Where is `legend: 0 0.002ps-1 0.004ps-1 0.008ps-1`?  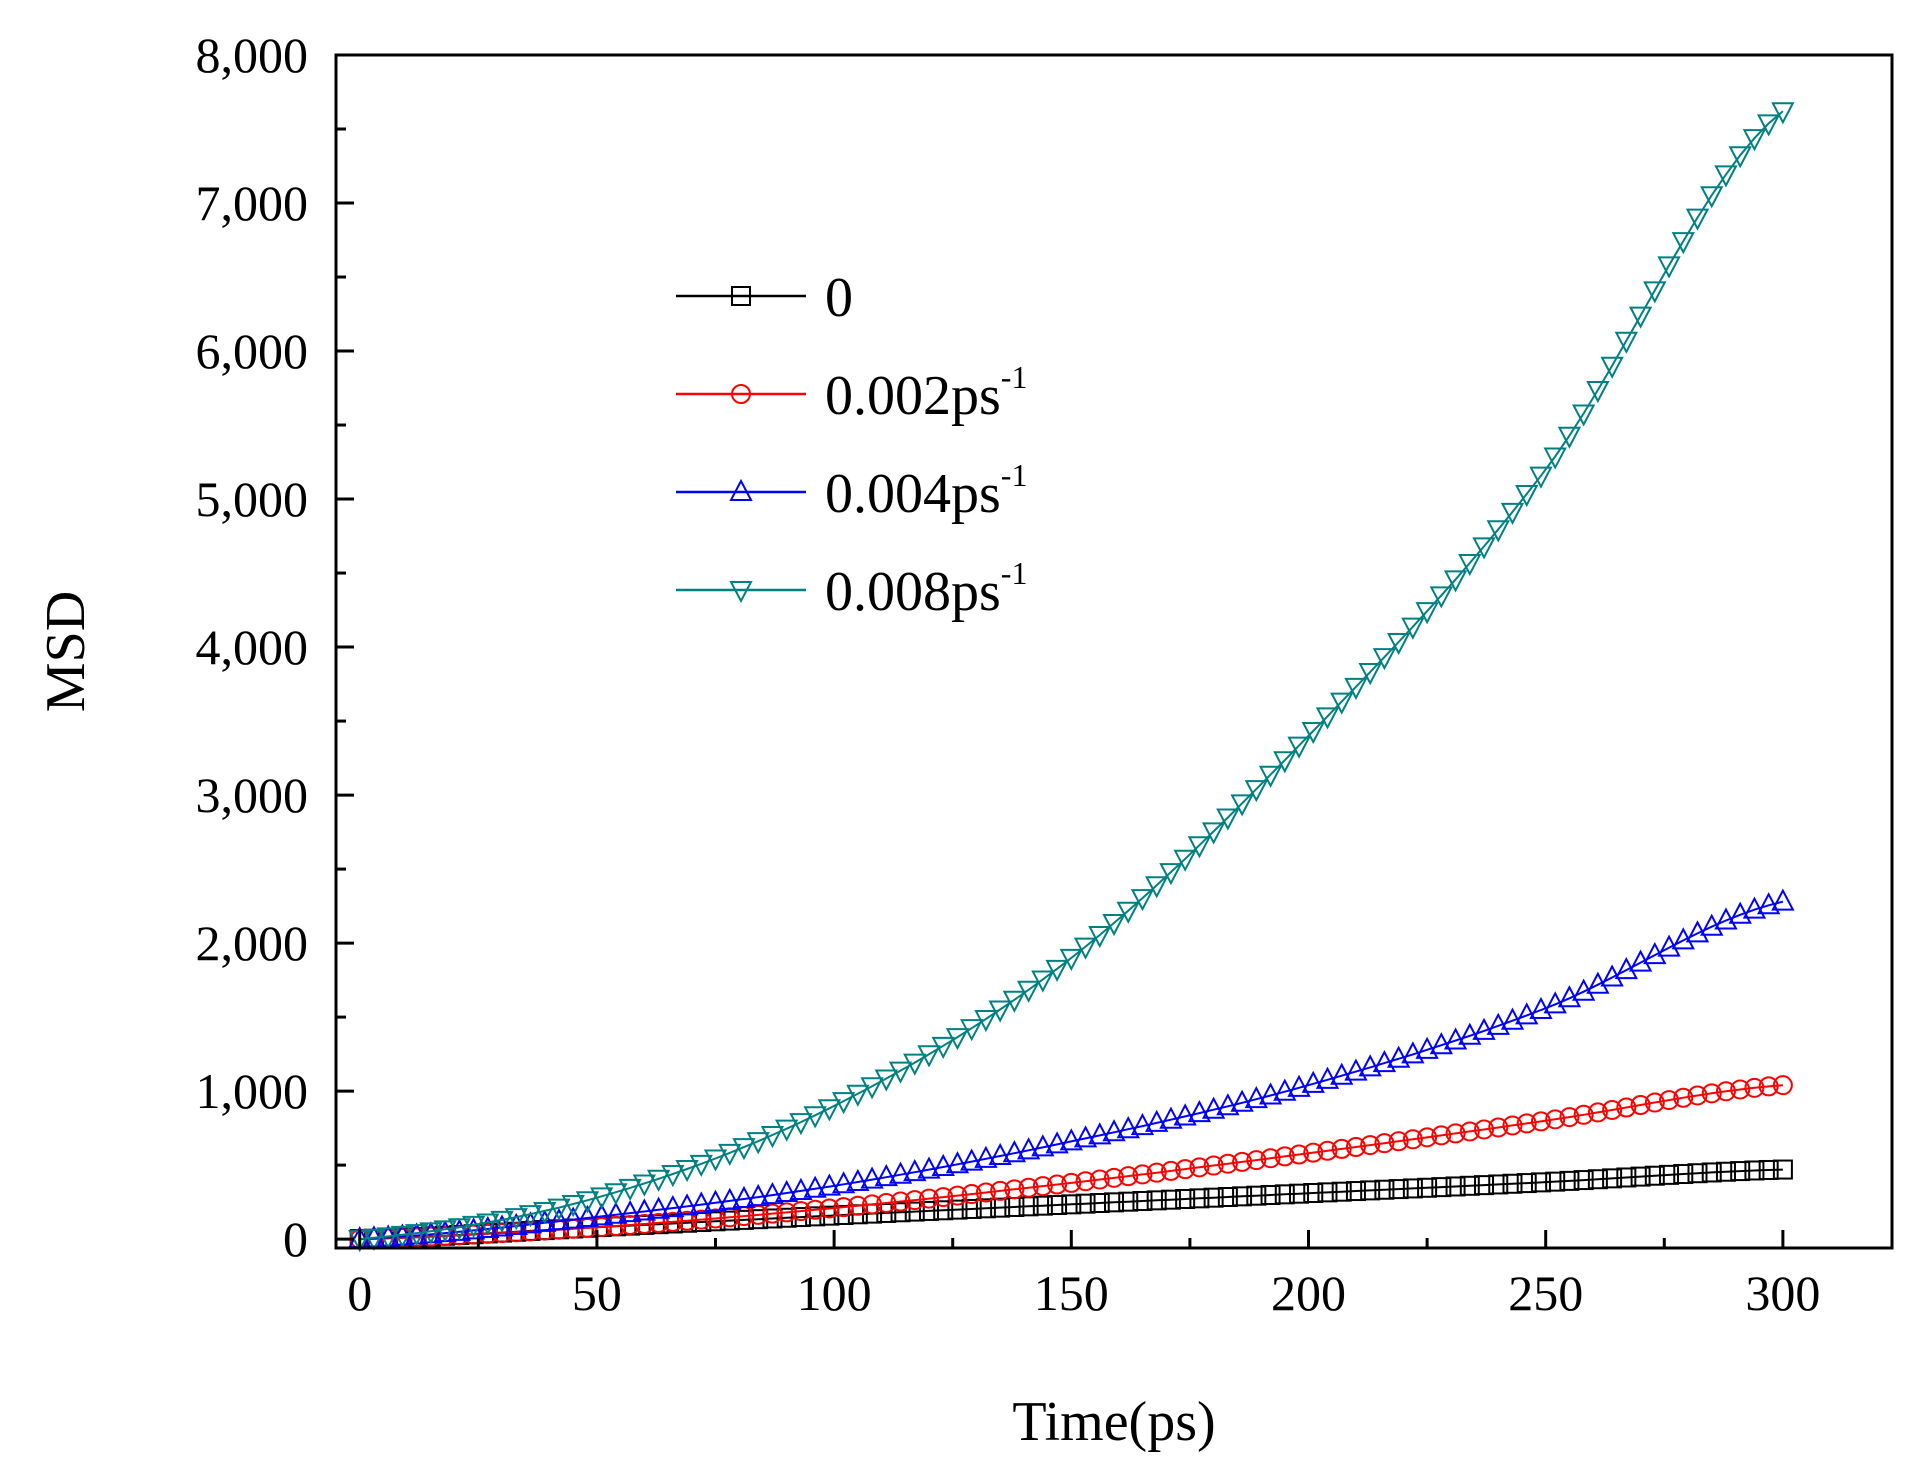 legend: 0 0.002ps-1 0.004ps-1 0.008ps-1 is located at coordinates (851, 445).